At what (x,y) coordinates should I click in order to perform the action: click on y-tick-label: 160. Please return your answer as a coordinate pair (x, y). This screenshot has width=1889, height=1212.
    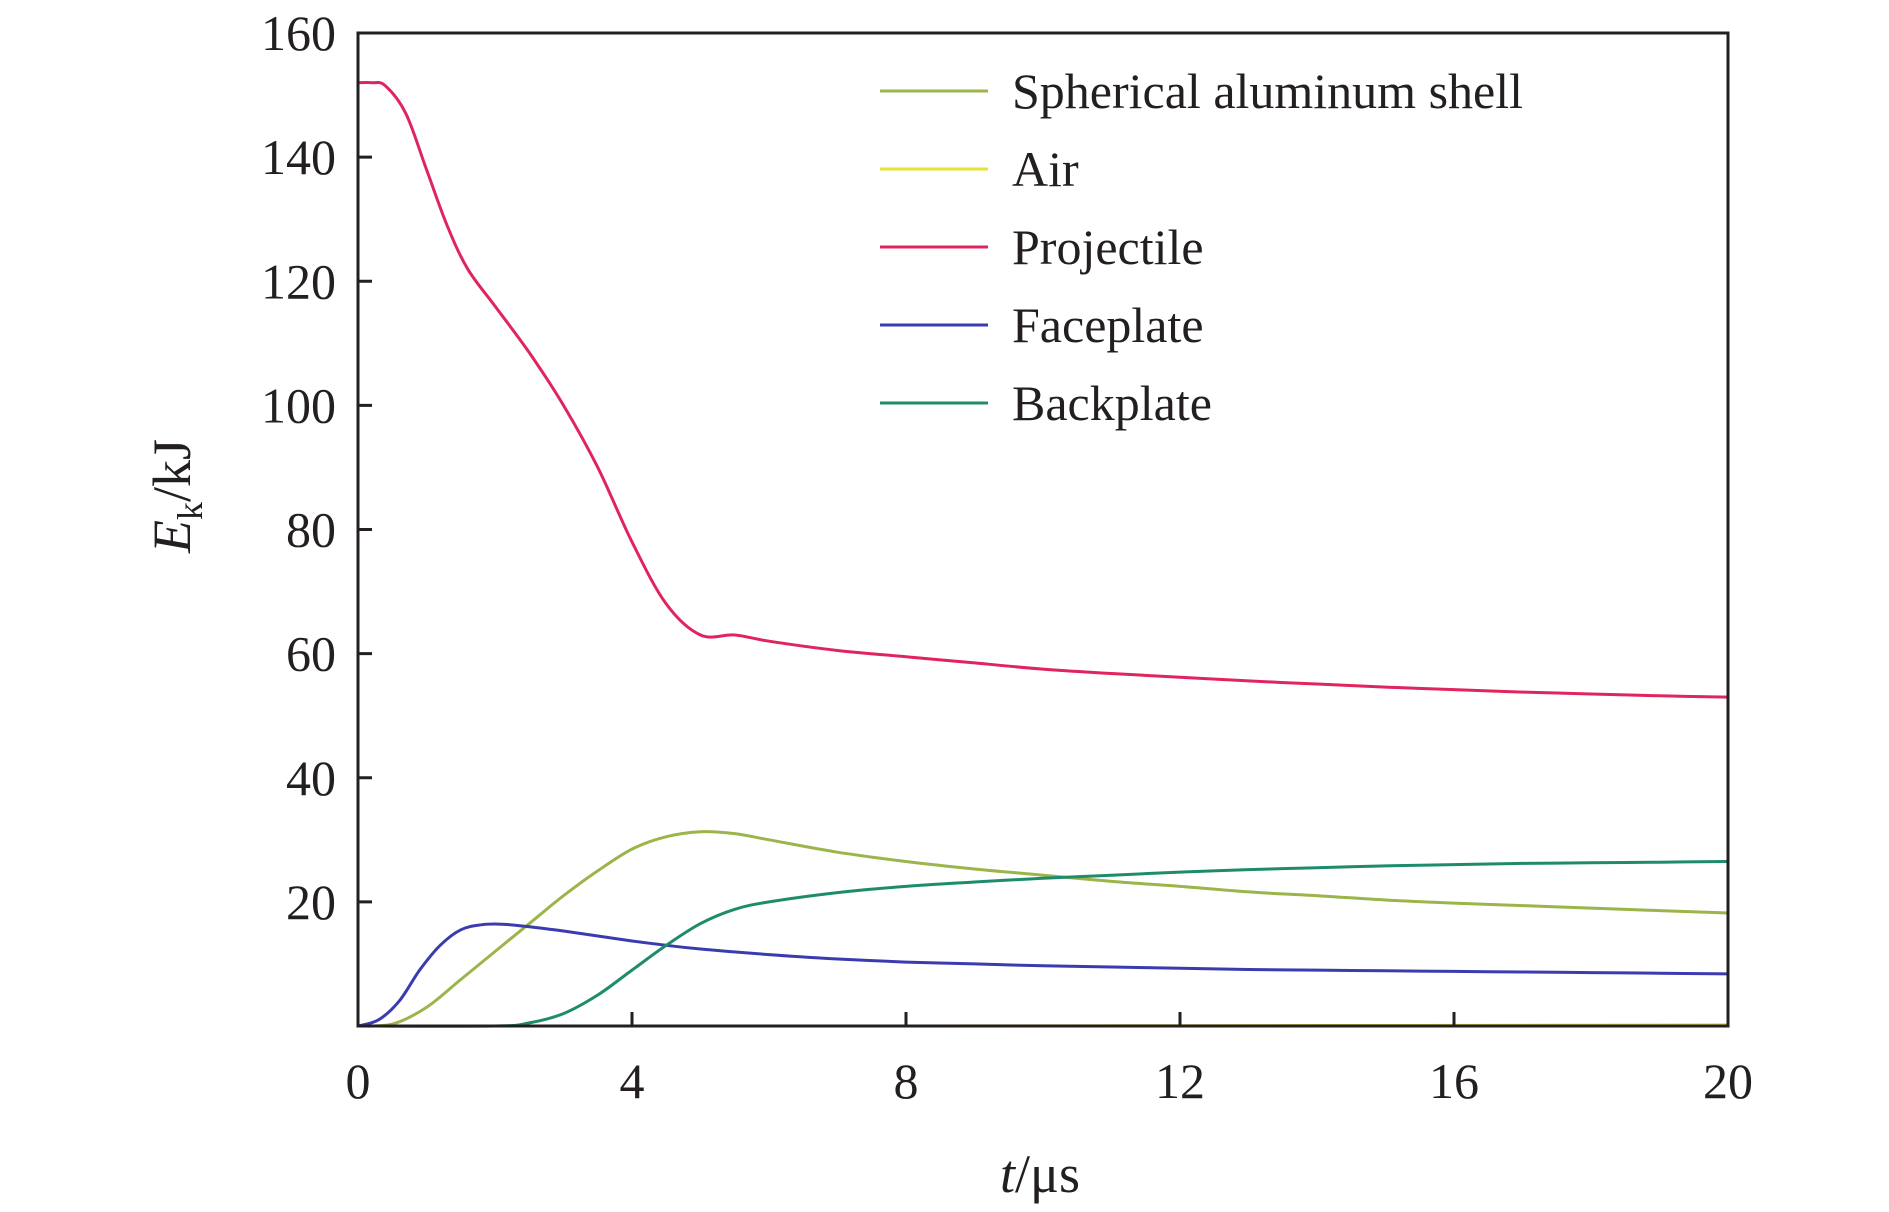
    Looking at the image, I should click on (298, 33).